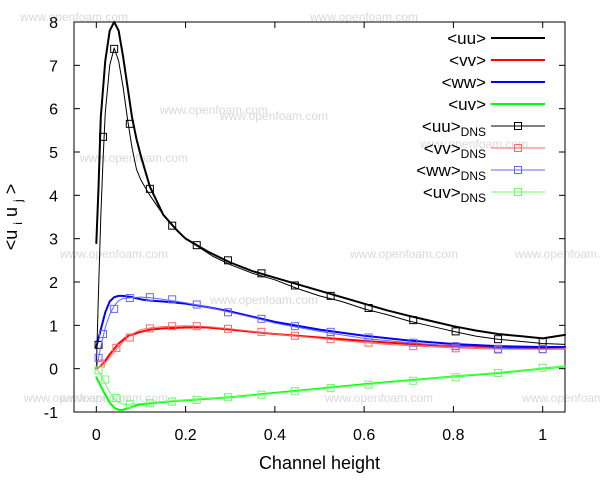 The height and width of the screenshot is (480, 600). What do you see at coordinates (496, 104) in the screenshot?
I see `legend-item: <uv>` at bounding box center [496, 104].